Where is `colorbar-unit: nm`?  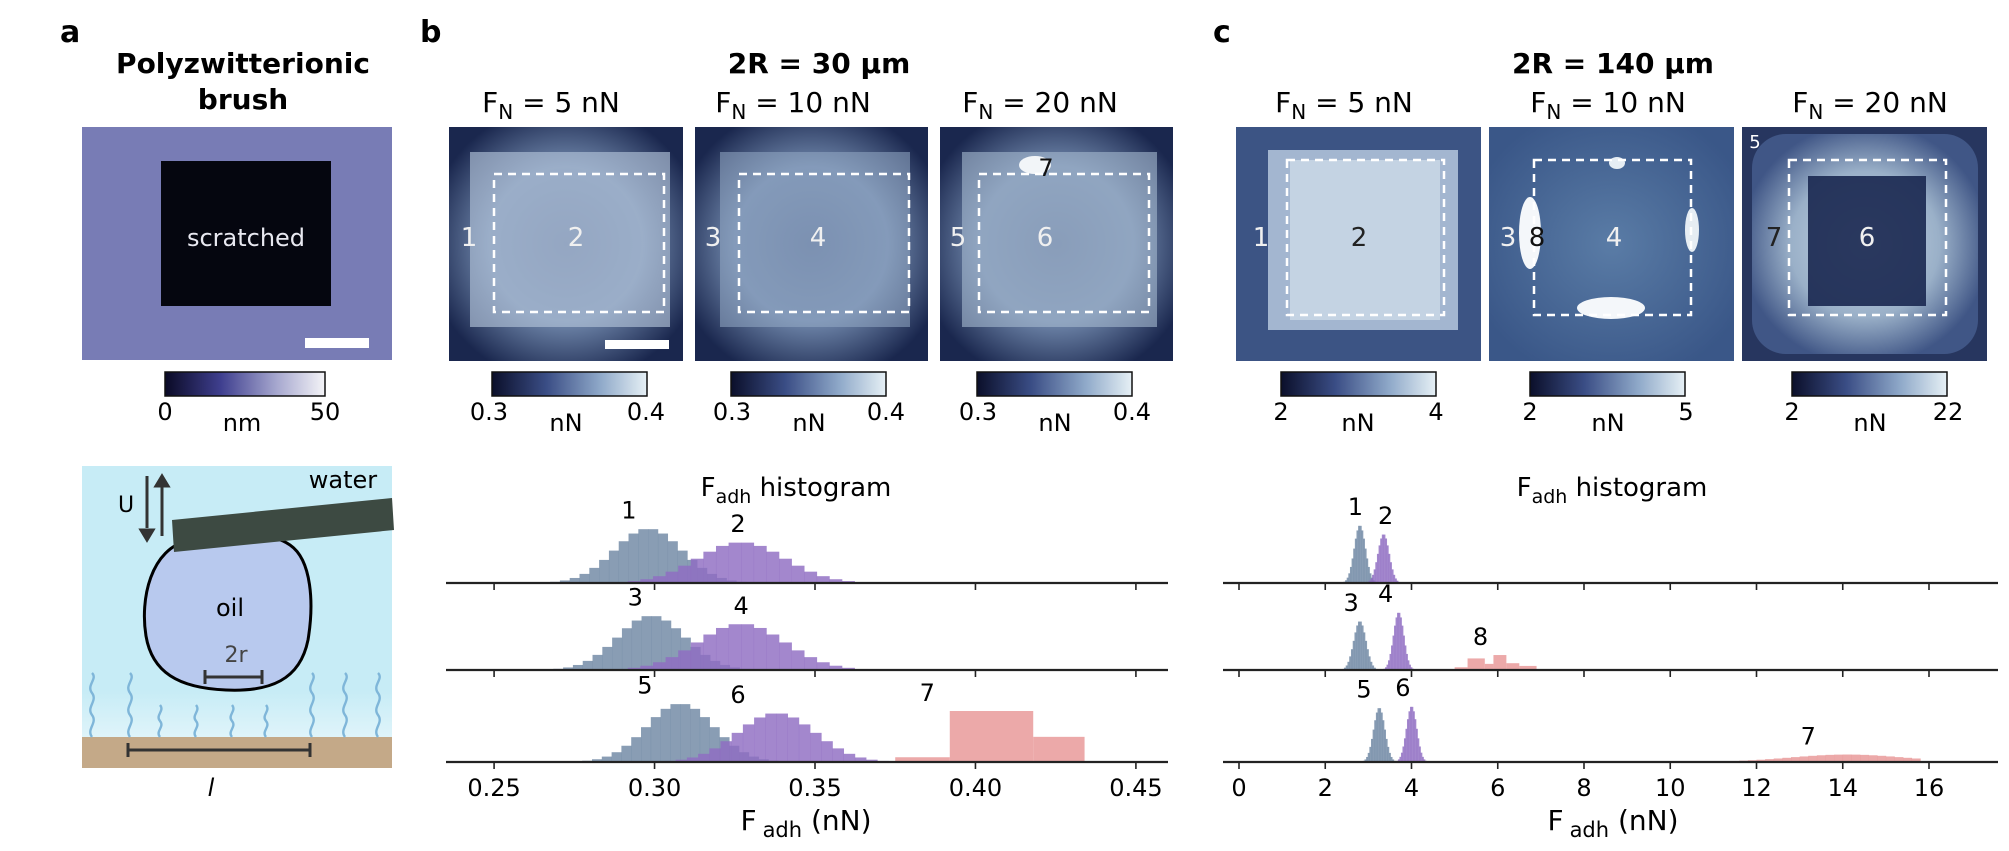
colorbar-unit: nm is located at coordinates (242, 423).